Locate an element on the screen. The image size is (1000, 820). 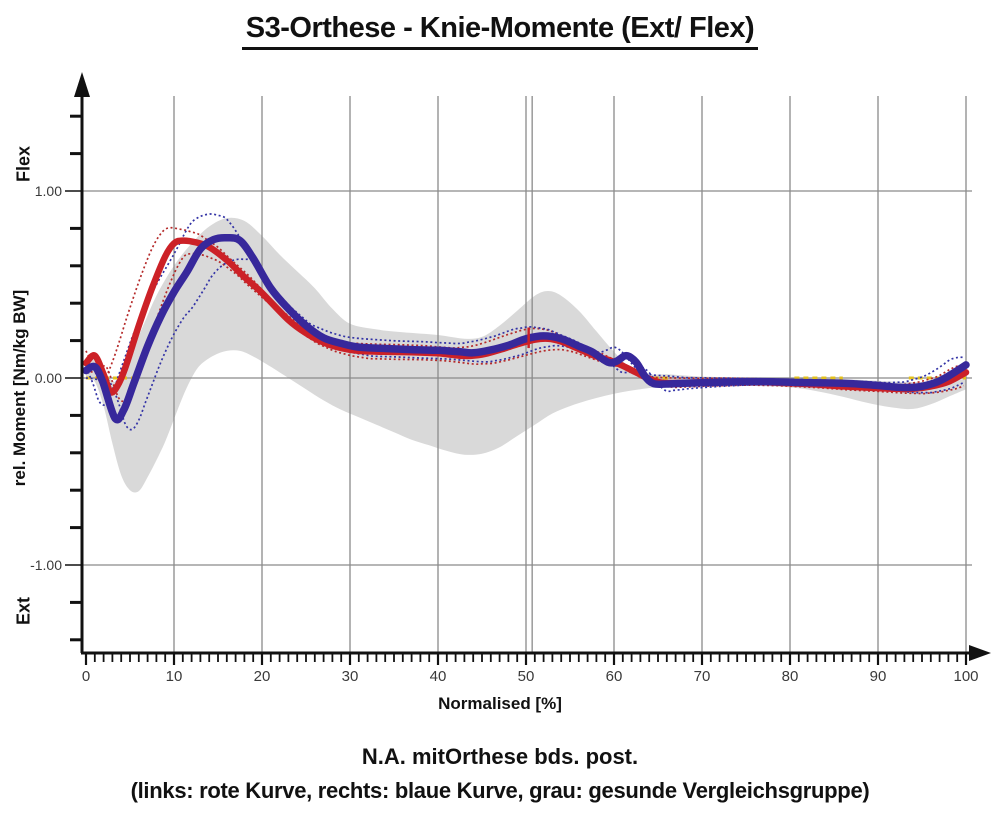
y-tick-label: 0.00 is located at coordinates (48, 378).